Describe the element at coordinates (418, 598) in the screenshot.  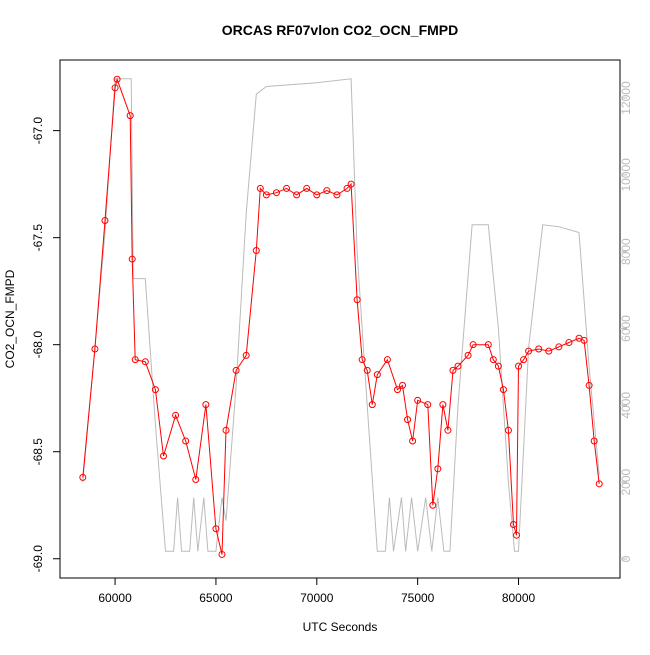
I see `x-tick-label: 75000` at that location.